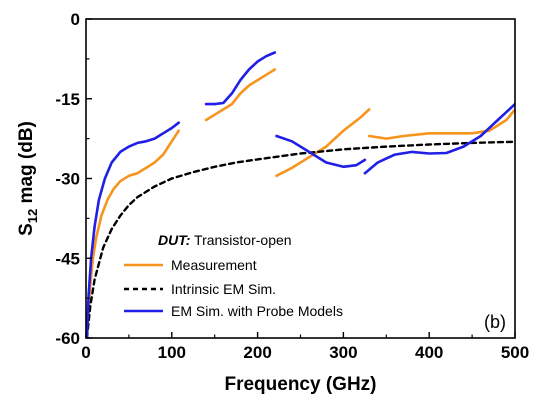 This screenshot has height=396, width=535. What do you see at coordinates (67, 338) in the screenshot?
I see `y-tick-label-4: -60` at bounding box center [67, 338].